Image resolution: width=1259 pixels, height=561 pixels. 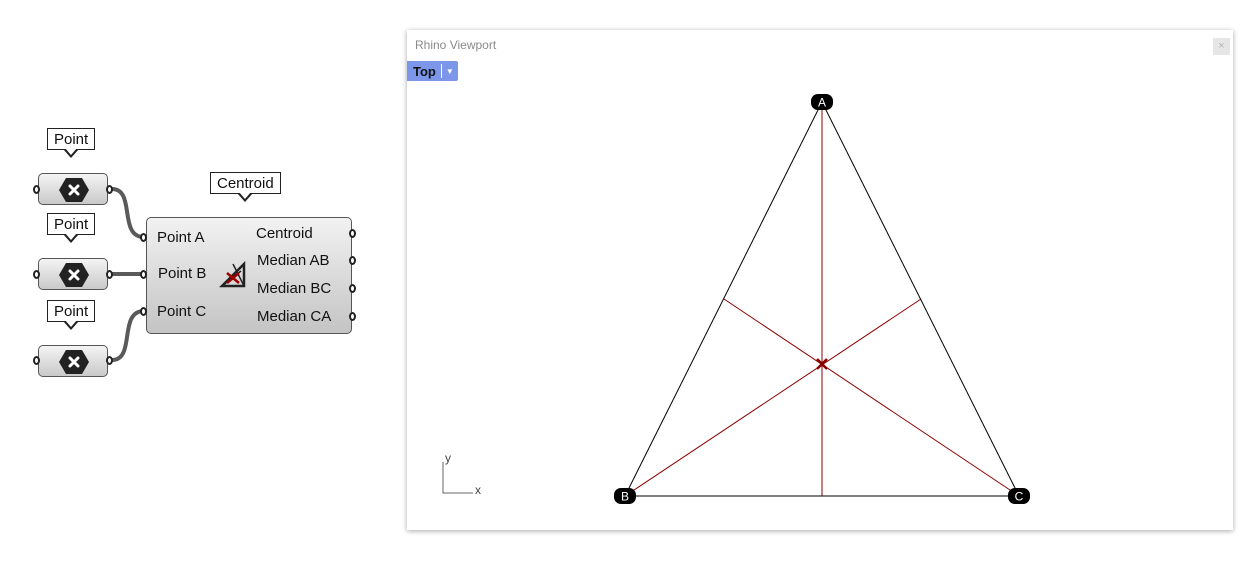 I want to click on axis-y-label: y, so click(x=448, y=458).